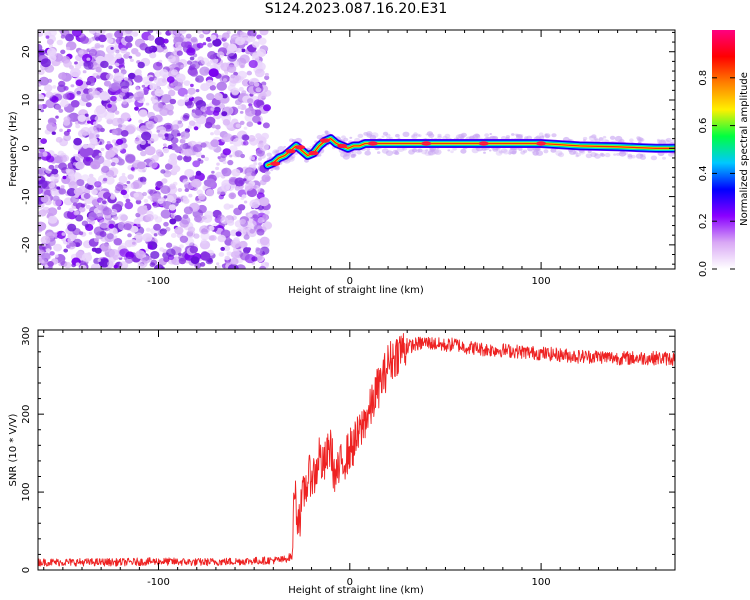 This screenshot has height=600, width=750. I want to click on y-tick-label: 300, so click(26, 336).